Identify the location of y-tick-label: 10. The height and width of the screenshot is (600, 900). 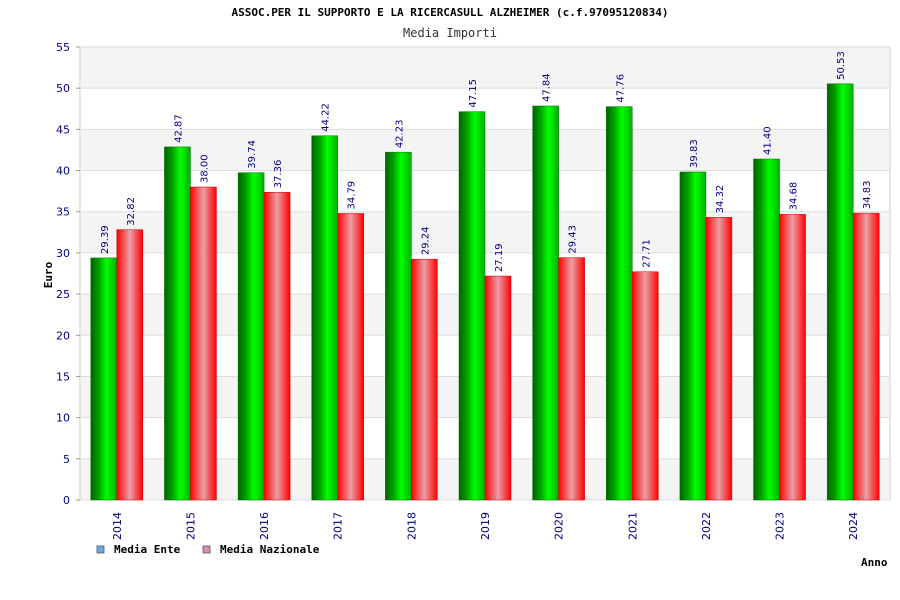
(63, 418).